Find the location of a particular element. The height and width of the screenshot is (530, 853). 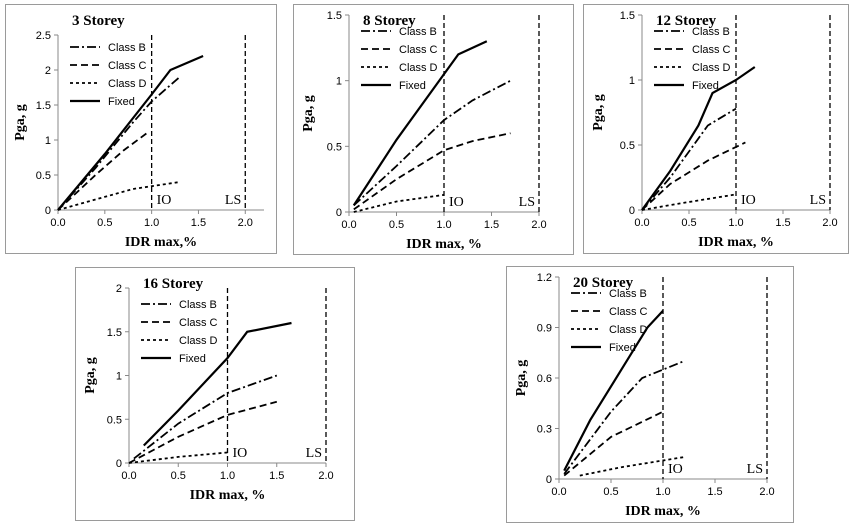

y-tick-label: 1.2 is located at coordinates (544, 278).